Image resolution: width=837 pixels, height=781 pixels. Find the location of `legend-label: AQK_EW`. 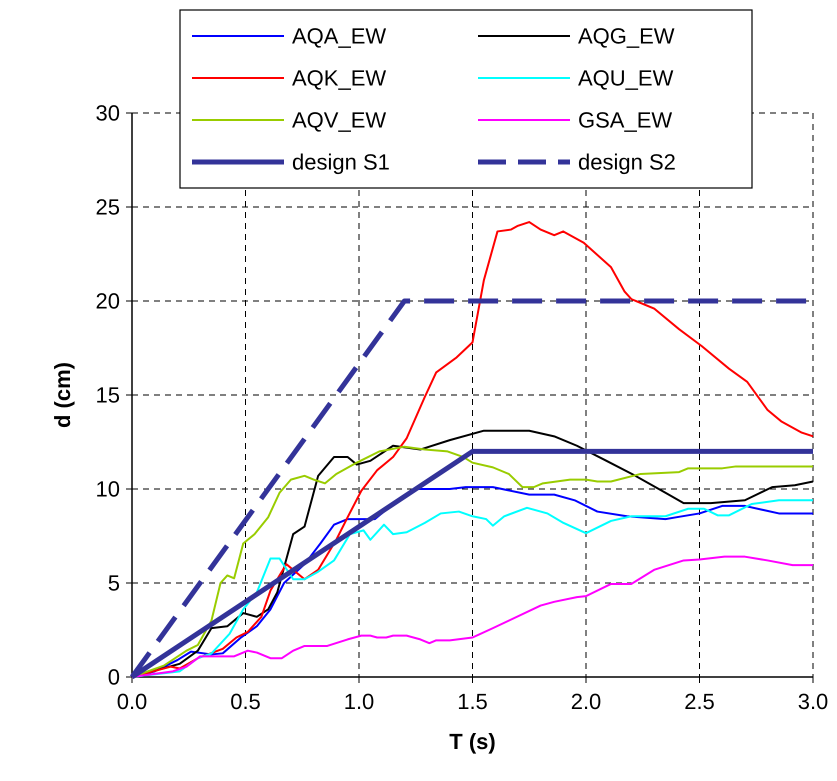

legend-label: AQK_EW is located at coordinates (339, 78).